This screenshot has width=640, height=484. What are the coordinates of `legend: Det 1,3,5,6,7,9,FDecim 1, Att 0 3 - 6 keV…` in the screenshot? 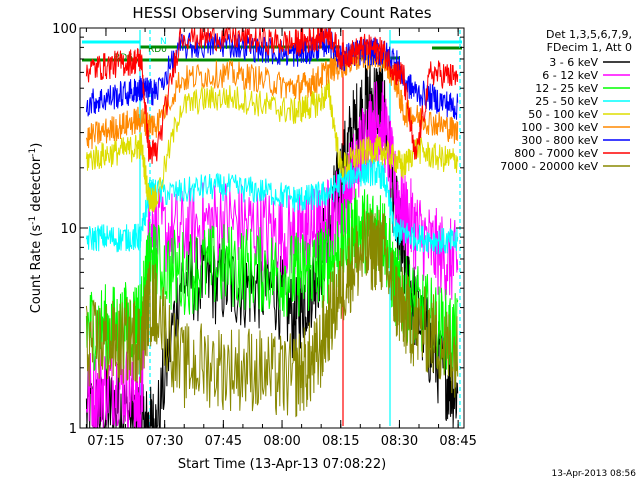 It's located at (566, 100).